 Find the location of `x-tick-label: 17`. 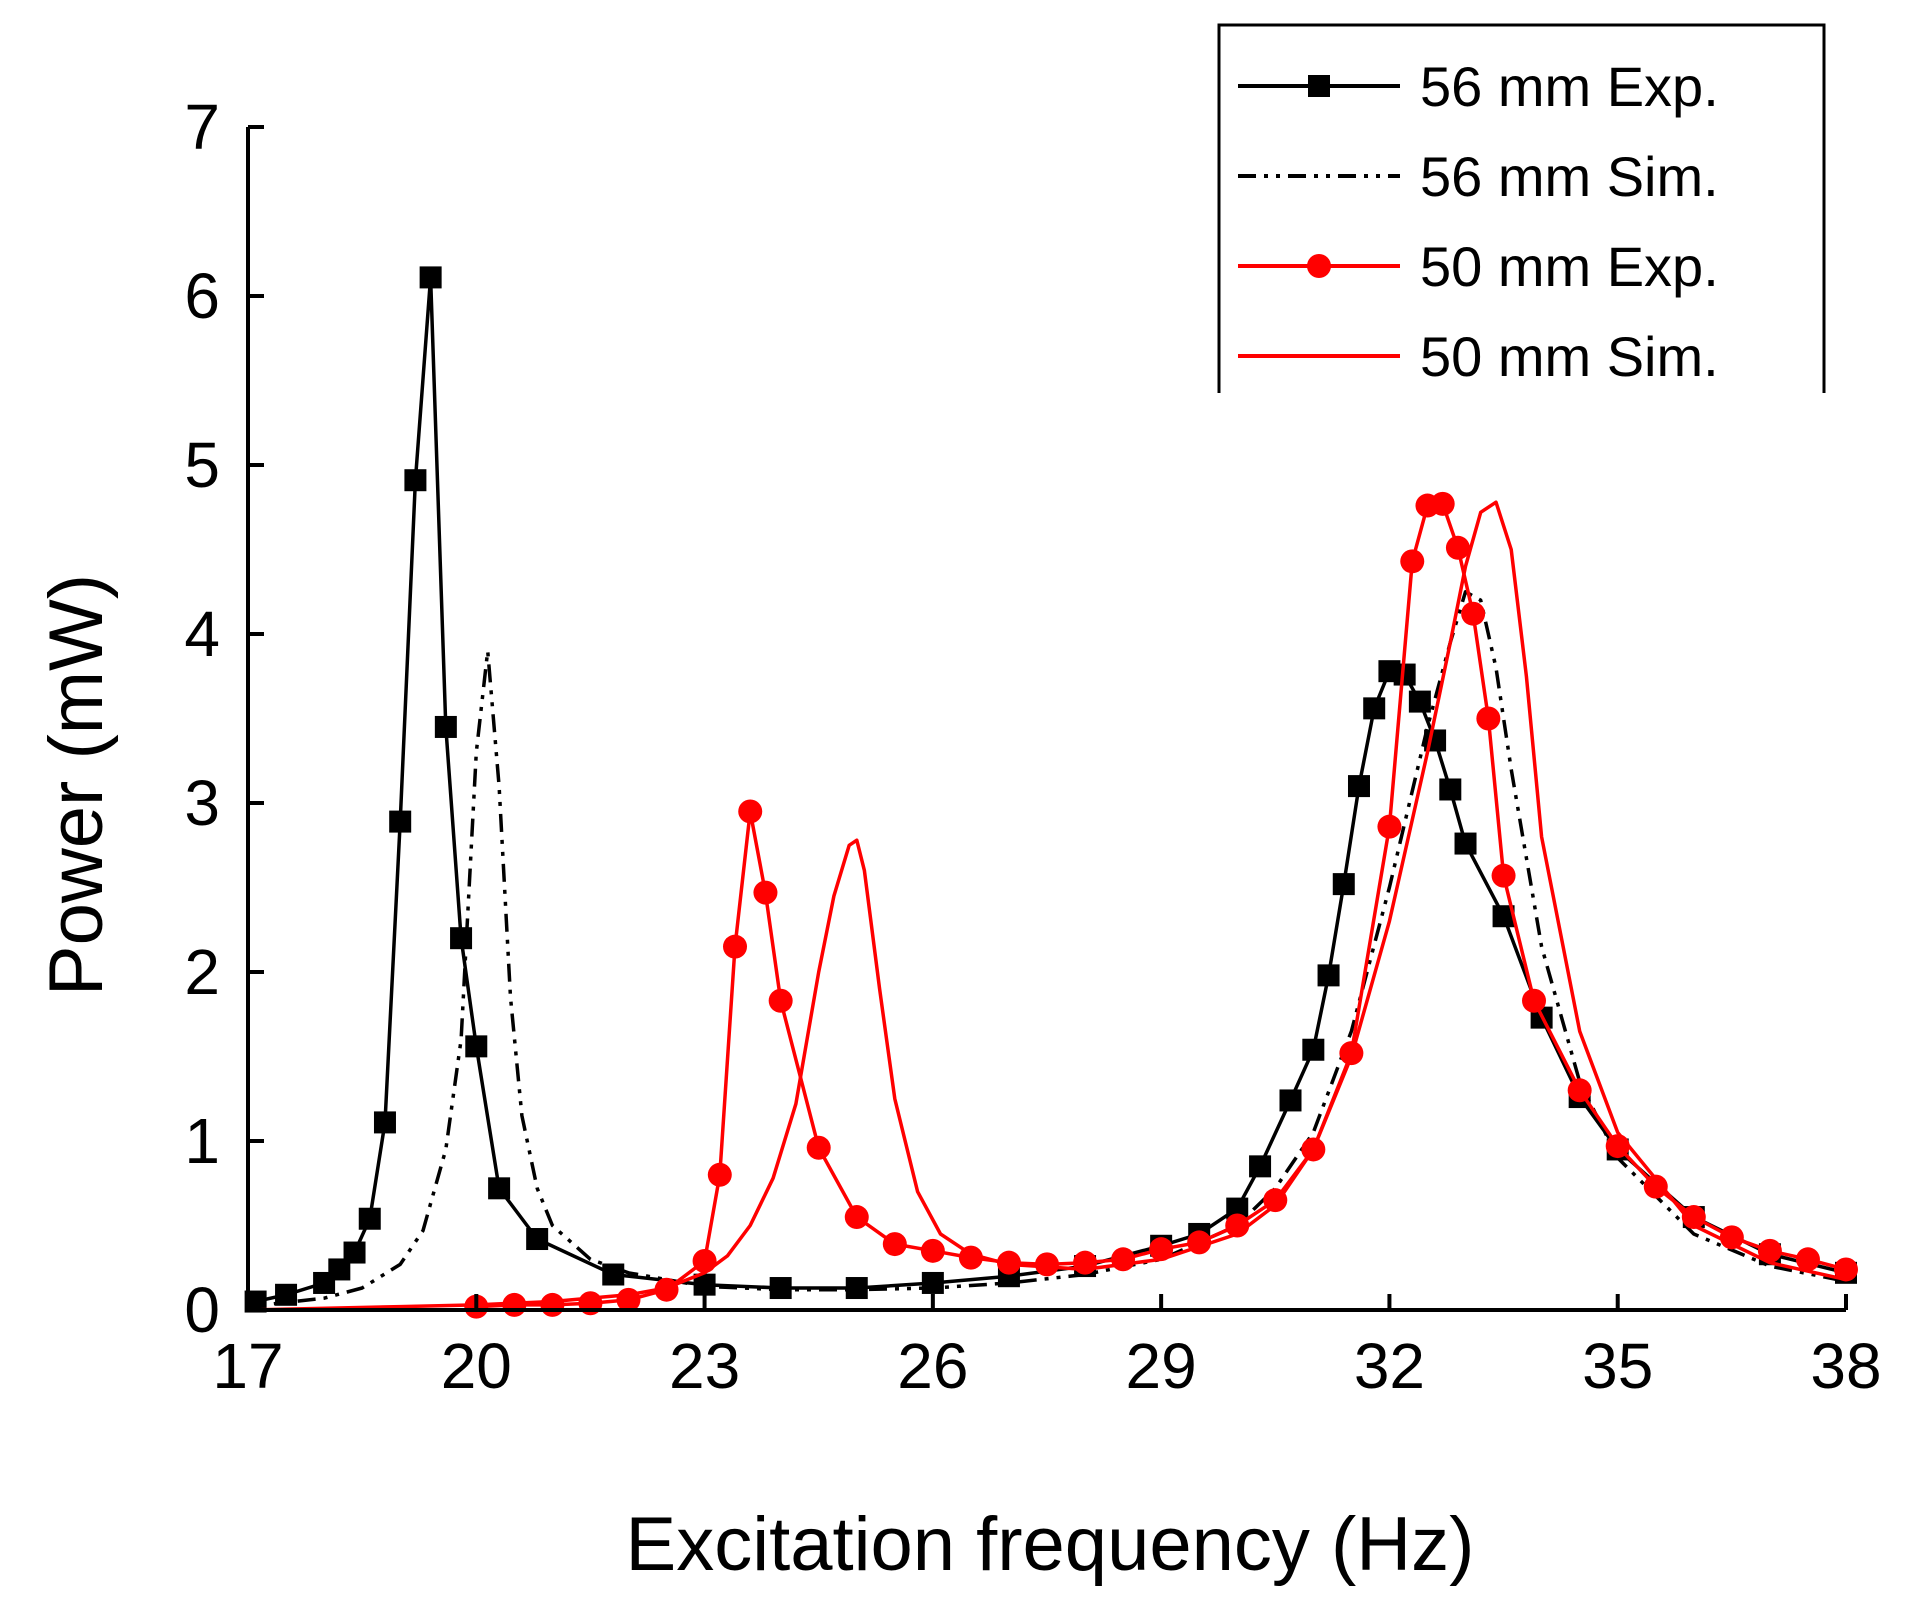

x-tick-label: 17 is located at coordinates (247, 1366).